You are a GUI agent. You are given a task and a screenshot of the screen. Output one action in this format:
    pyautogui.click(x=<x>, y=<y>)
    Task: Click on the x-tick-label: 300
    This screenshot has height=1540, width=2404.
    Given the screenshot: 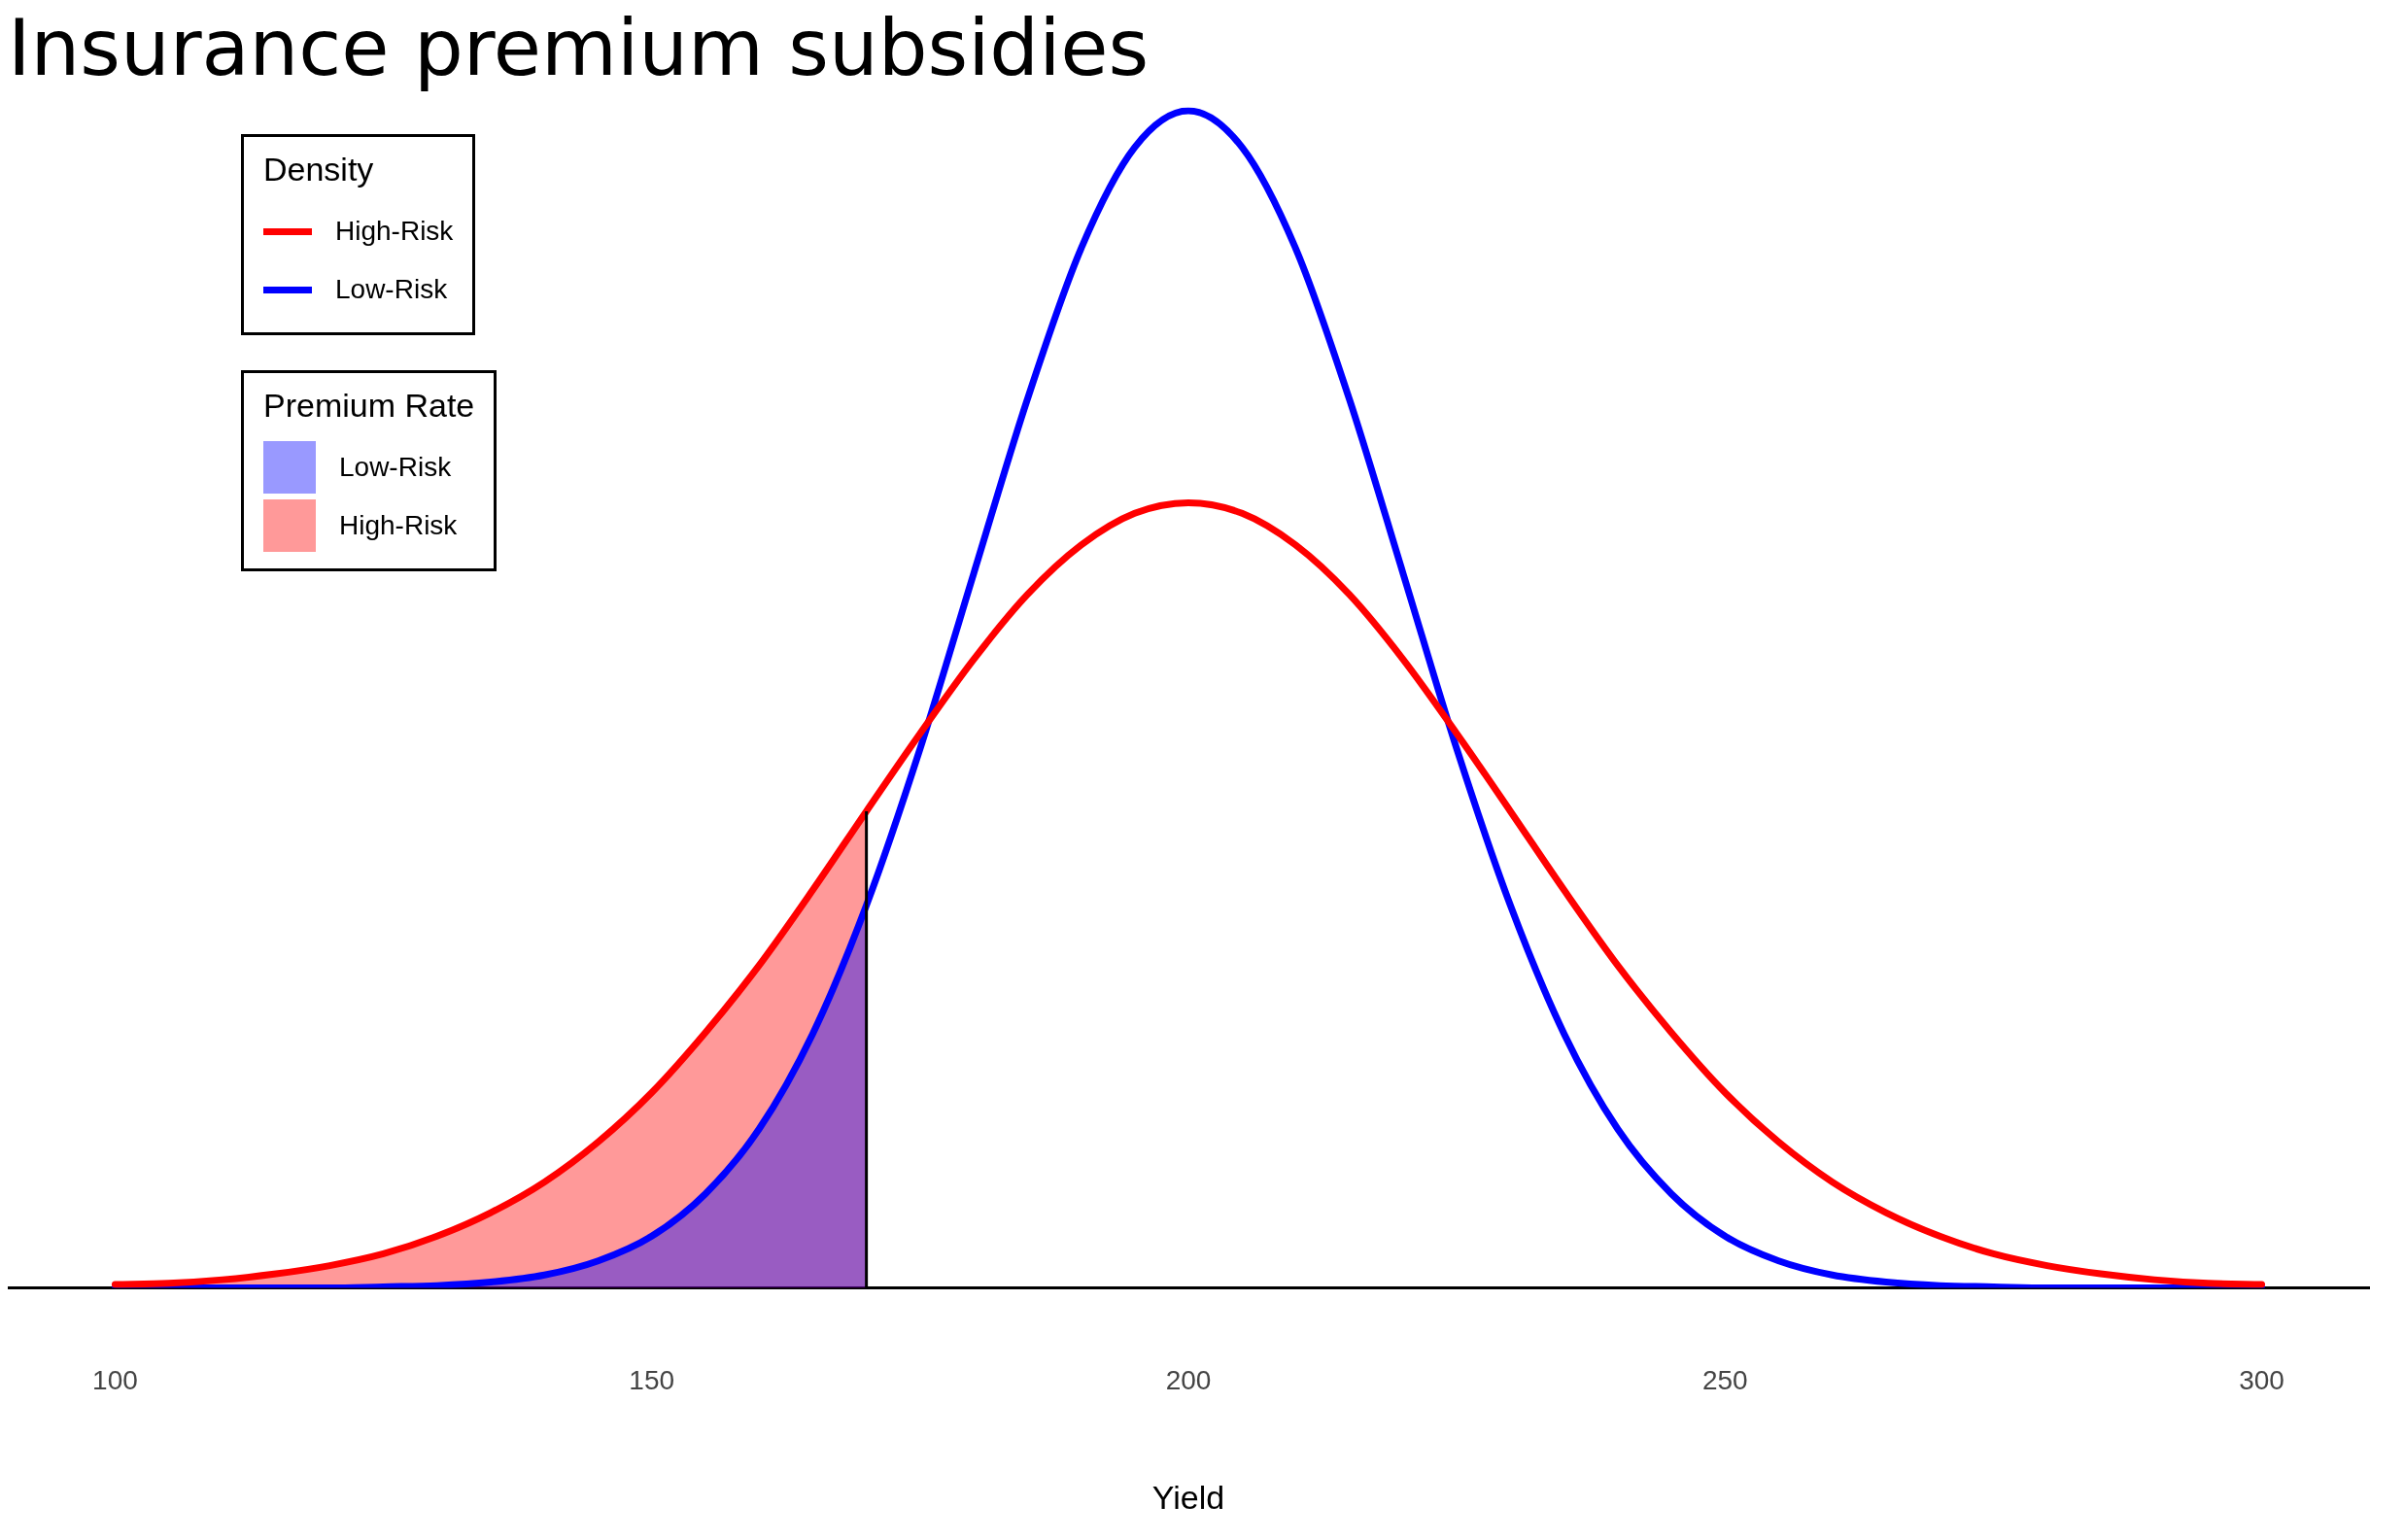 What is the action you would take?
    pyautogui.click(x=2261, y=1380)
    